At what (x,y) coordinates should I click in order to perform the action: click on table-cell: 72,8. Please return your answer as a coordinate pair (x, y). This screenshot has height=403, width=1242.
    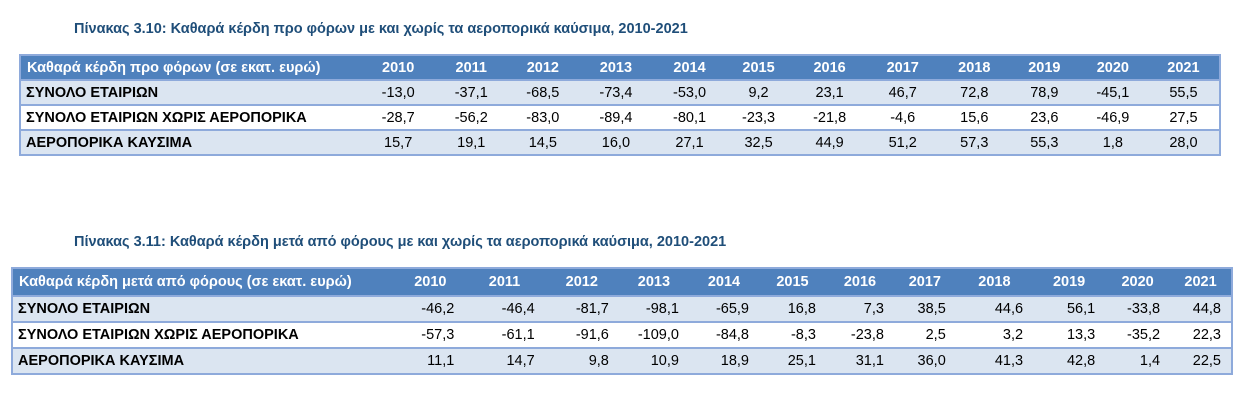
    Looking at the image, I should click on (974, 92).